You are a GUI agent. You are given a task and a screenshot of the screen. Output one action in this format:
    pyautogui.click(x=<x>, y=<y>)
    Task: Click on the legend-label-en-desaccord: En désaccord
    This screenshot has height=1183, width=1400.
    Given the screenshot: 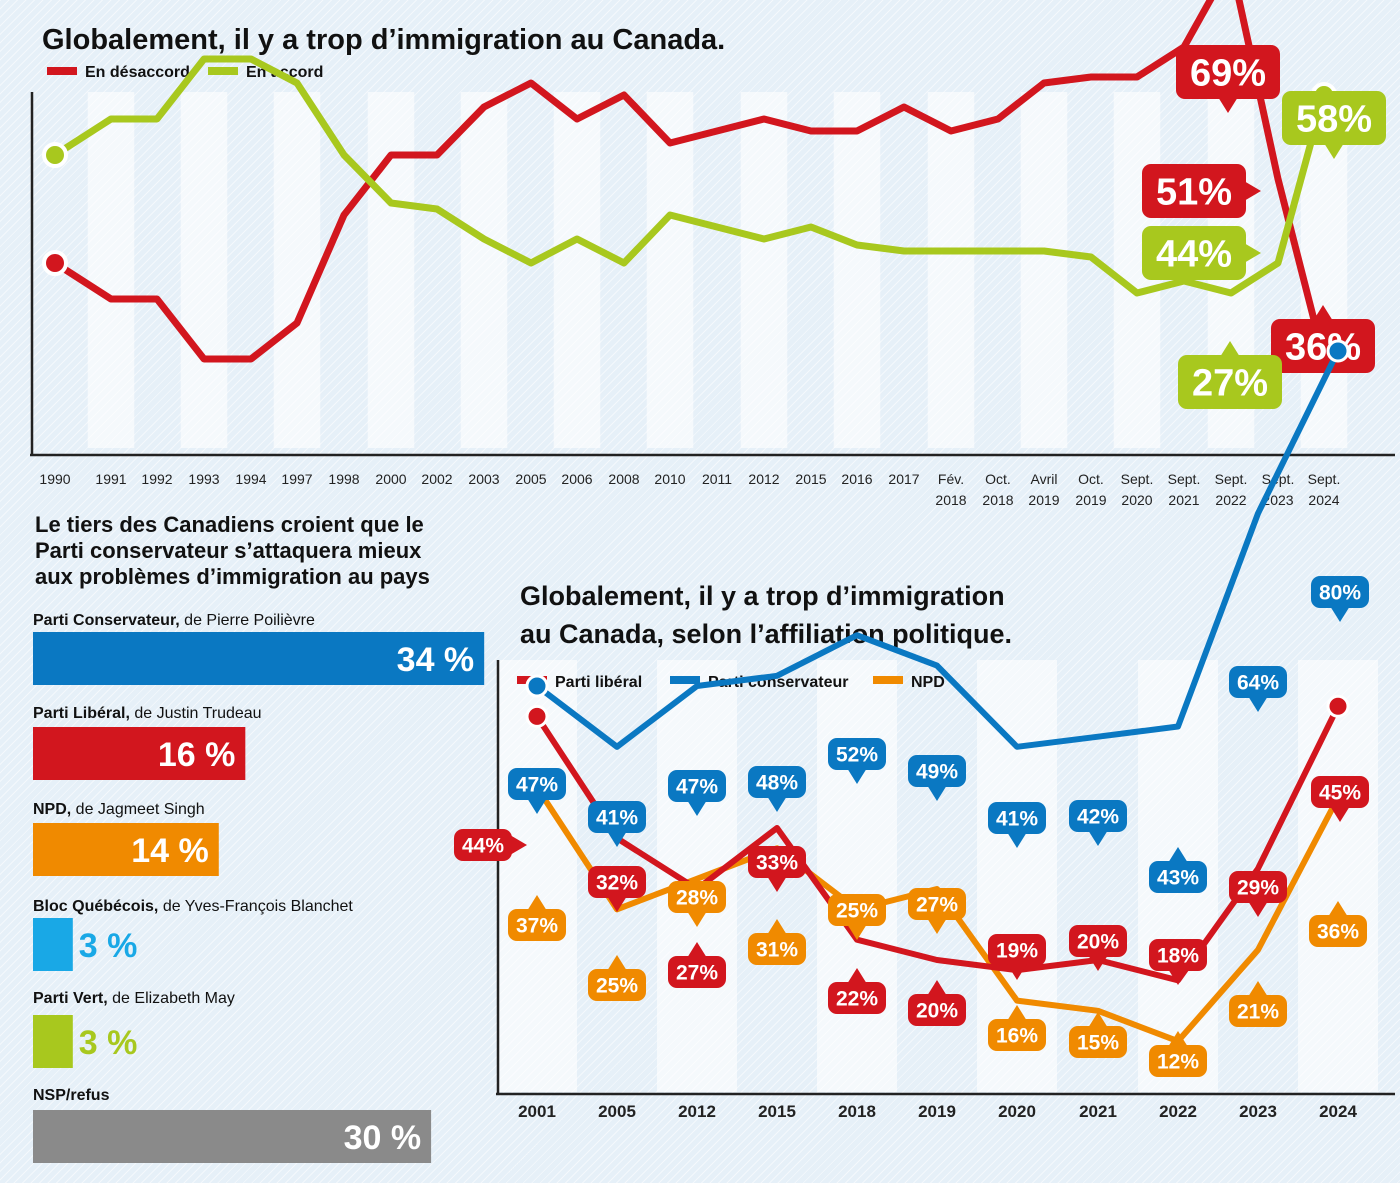 What is the action you would take?
    pyautogui.click(x=137, y=72)
    